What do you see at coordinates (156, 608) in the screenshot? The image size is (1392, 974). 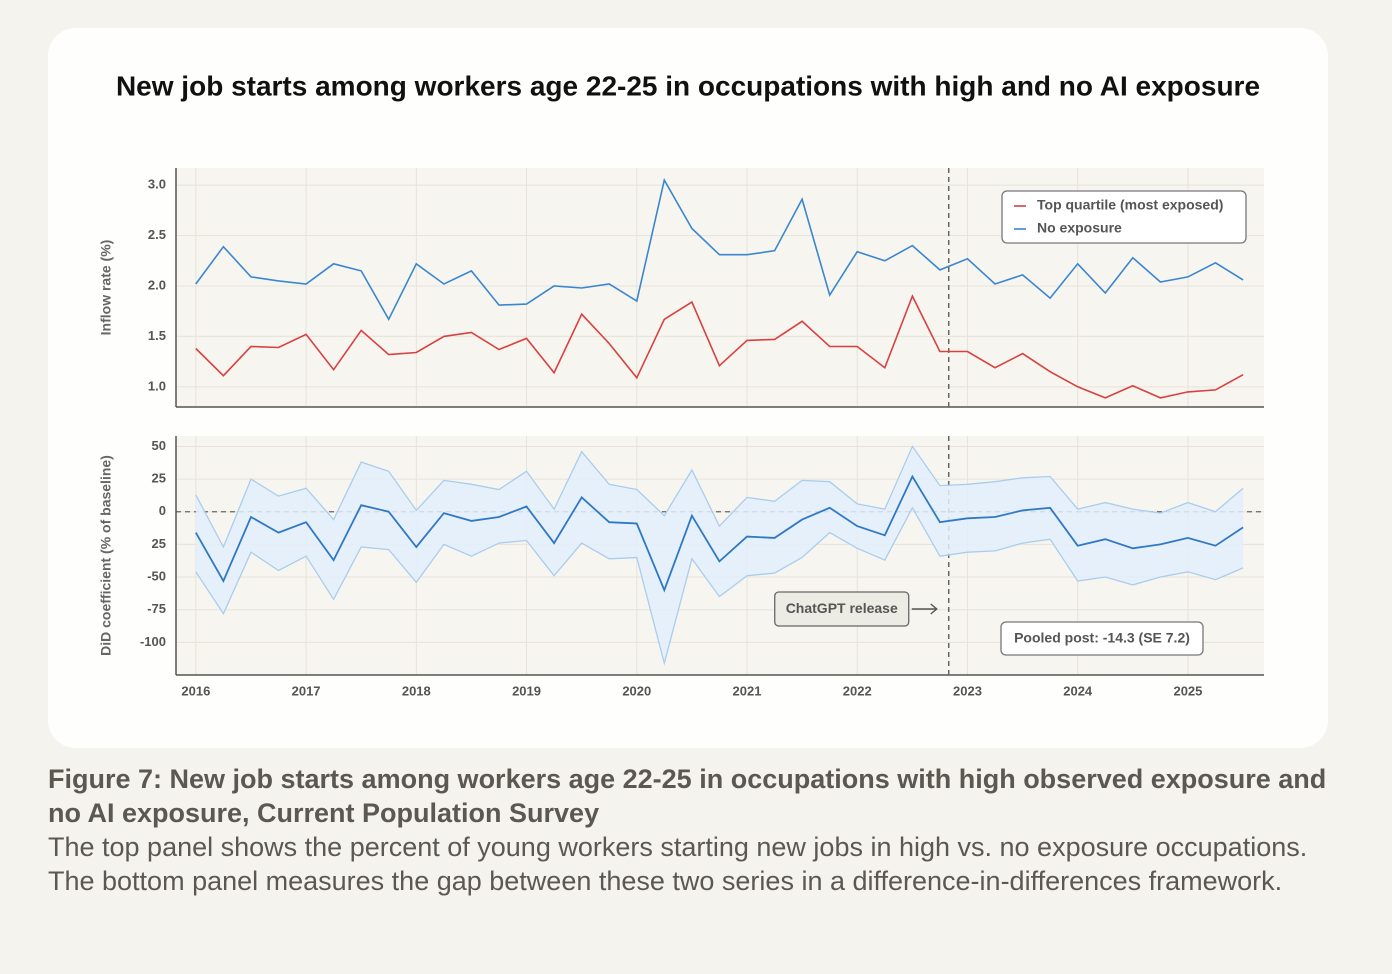 I see `y-tick-label: -75` at bounding box center [156, 608].